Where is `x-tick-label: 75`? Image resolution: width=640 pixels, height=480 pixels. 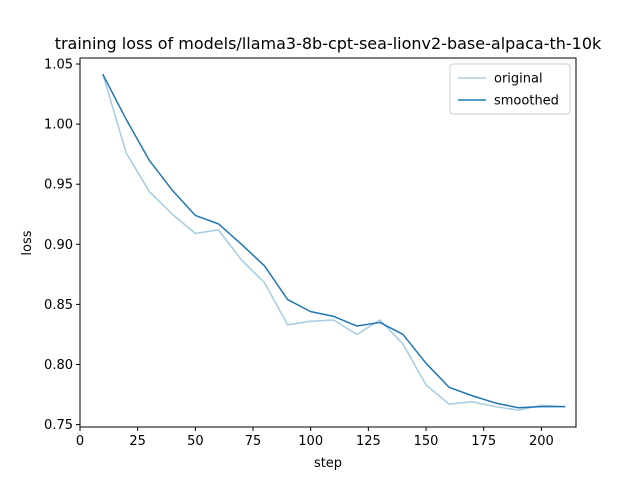
x-tick-label: 75 is located at coordinates (253, 441).